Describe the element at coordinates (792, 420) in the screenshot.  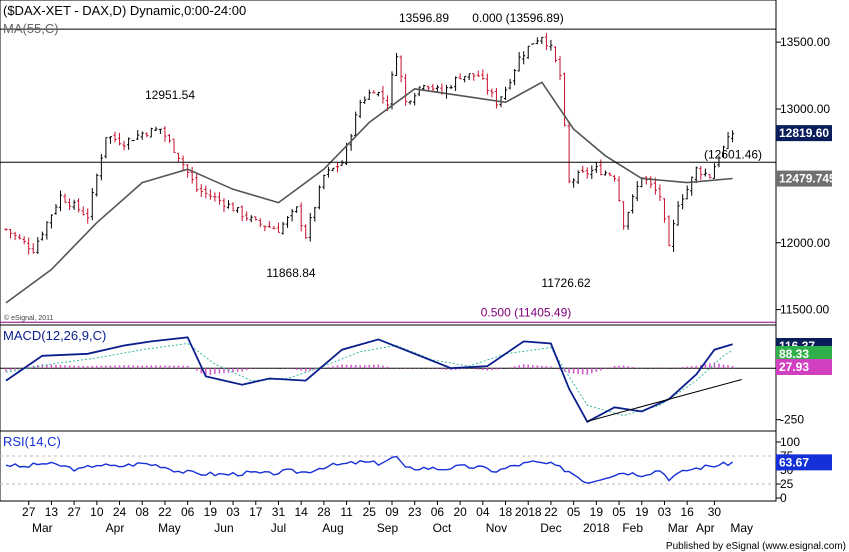
I see `macd-ytick-label: -250` at that location.